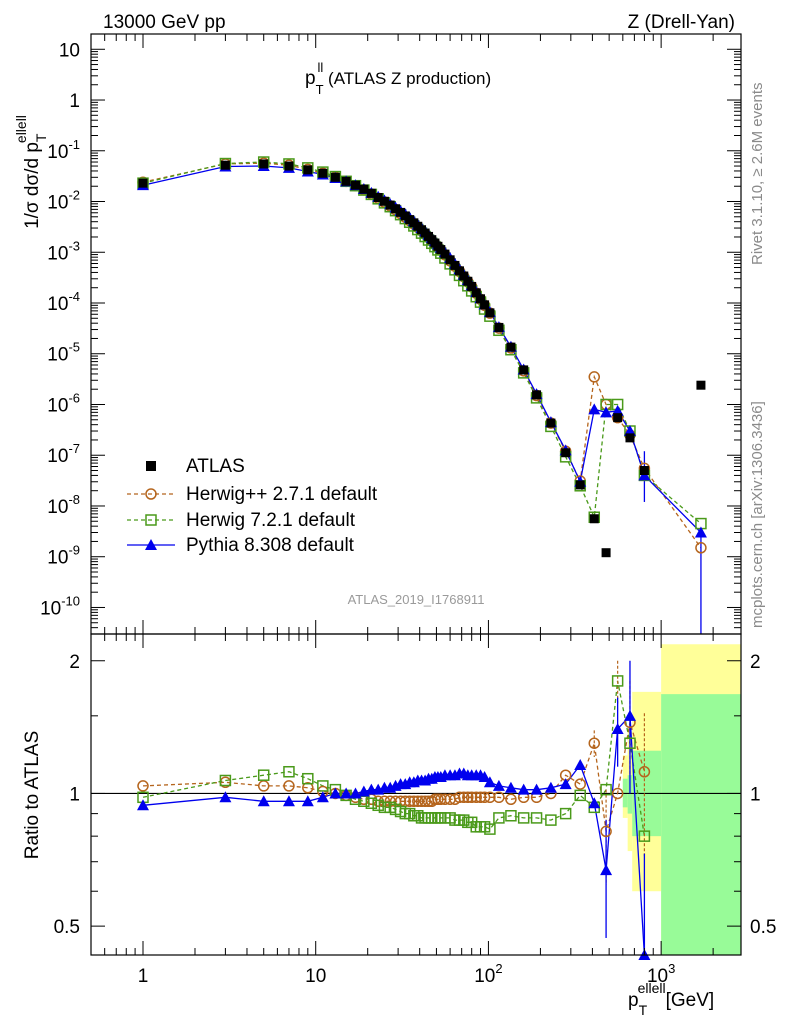 The width and height of the screenshot is (786, 1024). What do you see at coordinates (270, 545) in the screenshot?
I see `legend-label: Pythia 8.308 default` at bounding box center [270, 545].